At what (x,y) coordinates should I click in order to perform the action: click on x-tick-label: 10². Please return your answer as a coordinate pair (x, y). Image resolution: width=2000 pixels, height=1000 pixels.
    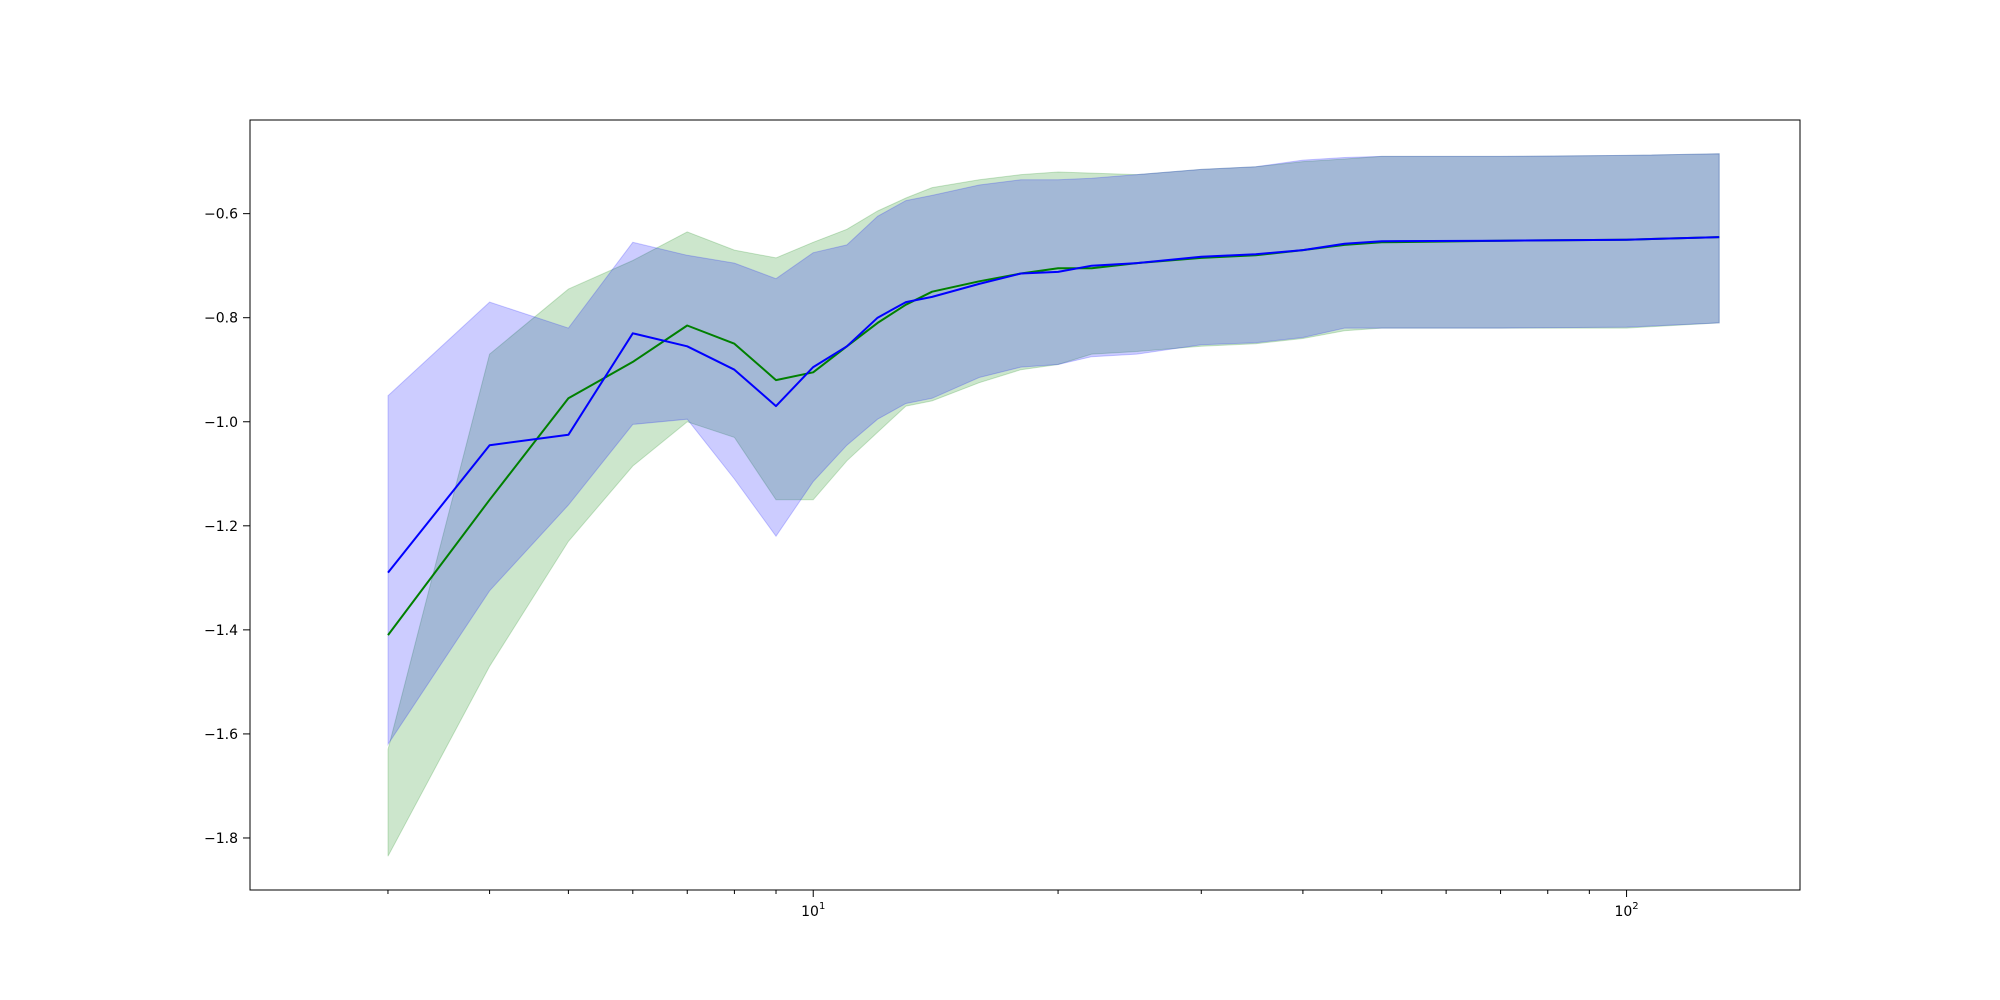
    Looking at the image, I should click on (1626, 910).